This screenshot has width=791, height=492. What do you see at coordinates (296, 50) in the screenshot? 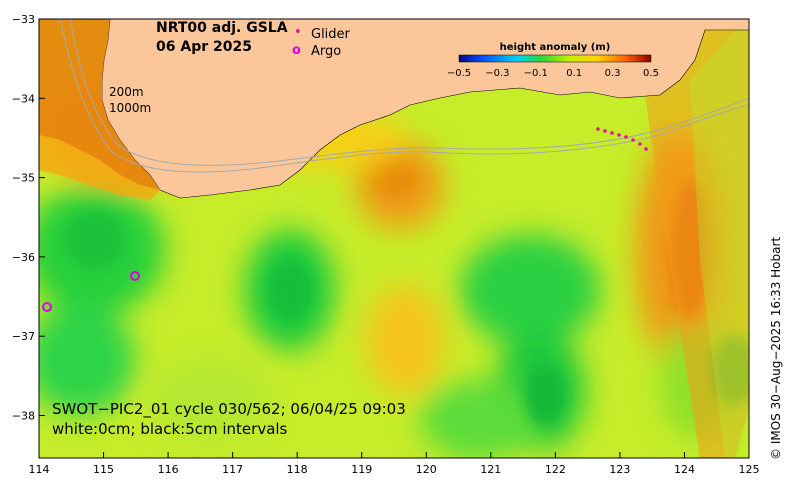
I see `argo-marker: o` at bounding box center [296, 50].